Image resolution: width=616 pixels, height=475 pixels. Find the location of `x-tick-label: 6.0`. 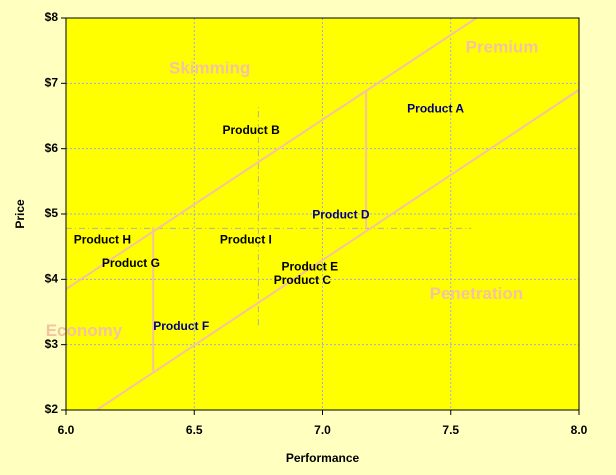

x-tick-label: 6.0 is located at coordinates (66, 430).